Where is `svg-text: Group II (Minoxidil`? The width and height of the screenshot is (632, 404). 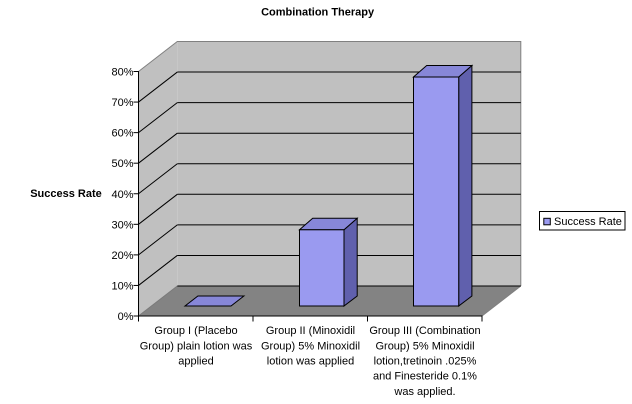 svg-text: Group II (Minoxidil is located at coordinates (310, 331).